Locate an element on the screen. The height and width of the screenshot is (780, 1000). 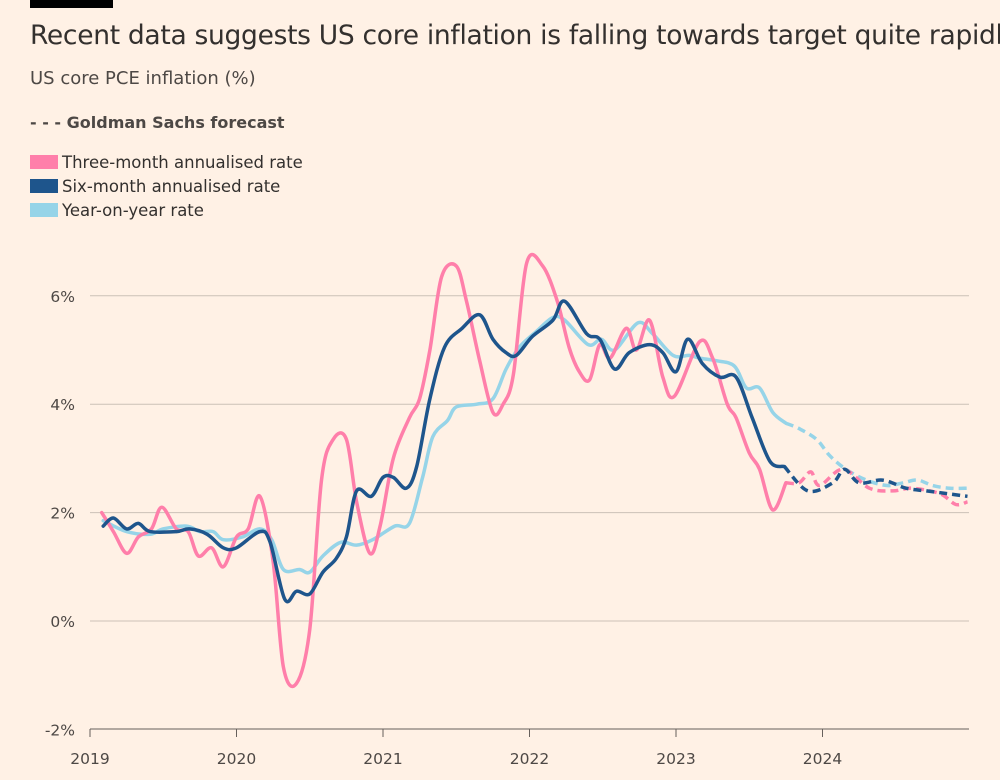
legend-item-year-on-year: Year-on-year rate is located at coordinates (166, 210).